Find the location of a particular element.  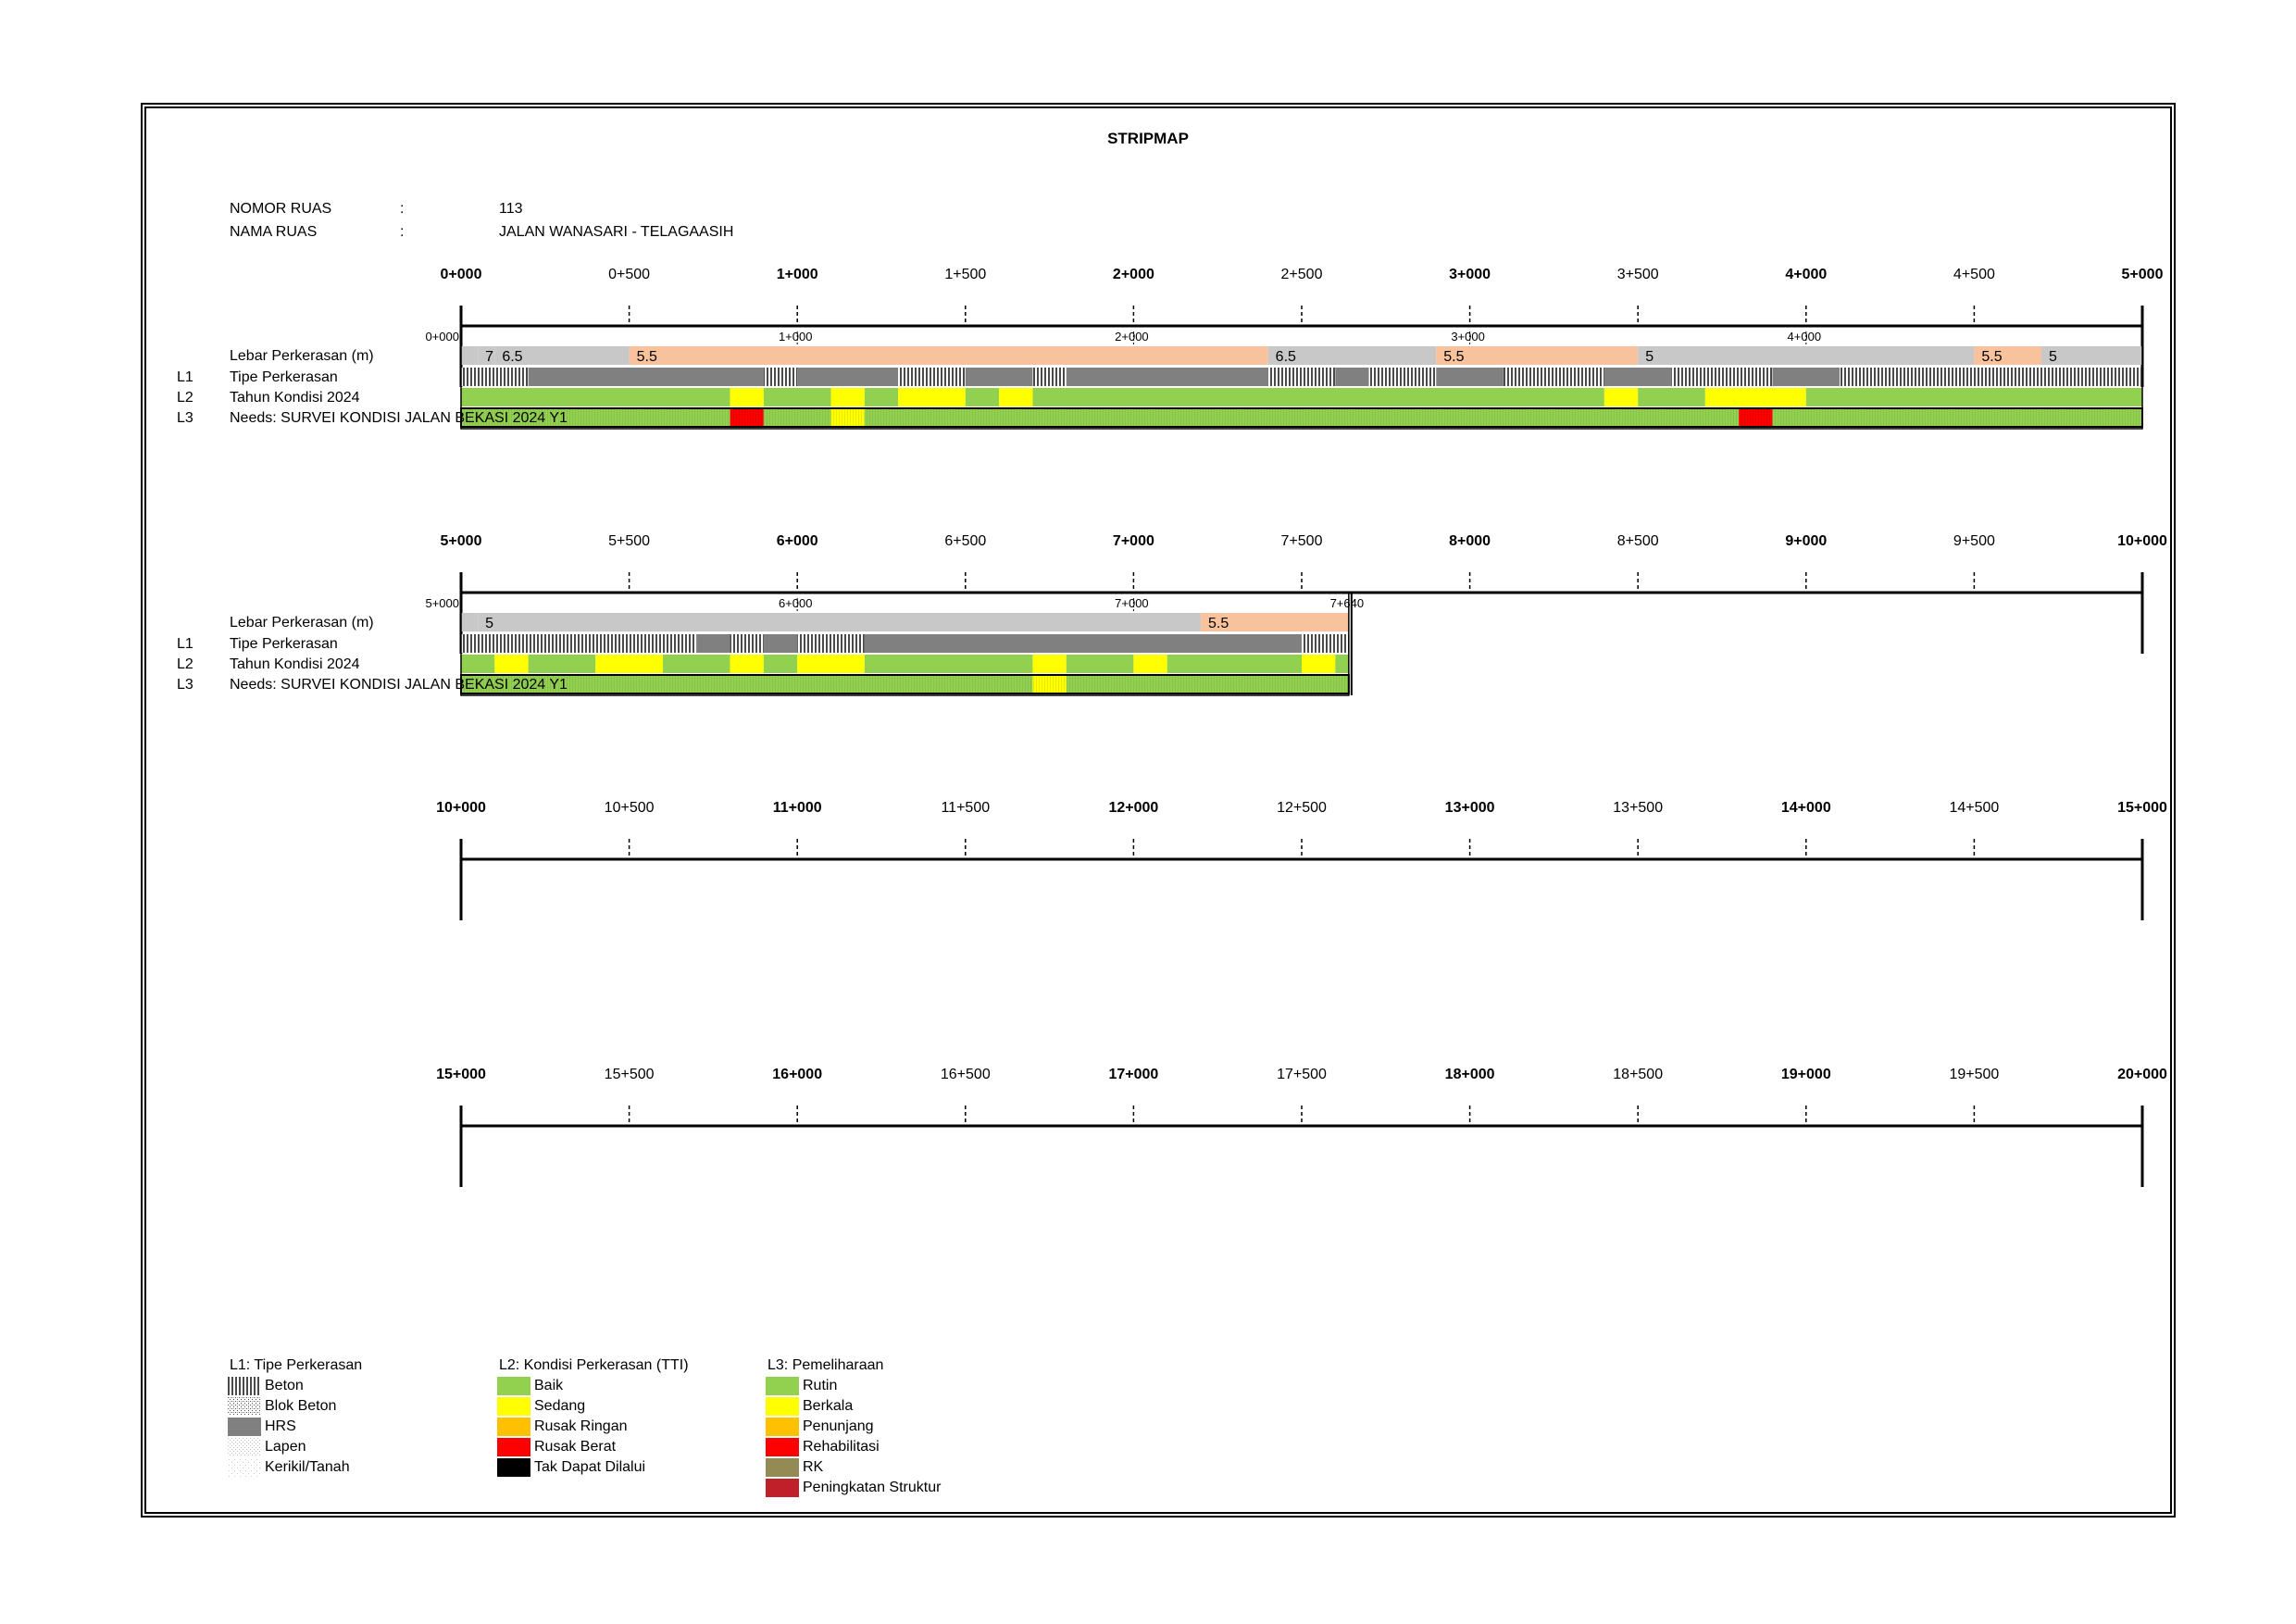

legend-label: Tak Dapat Dilalui is located at coordinates (590, 1467).